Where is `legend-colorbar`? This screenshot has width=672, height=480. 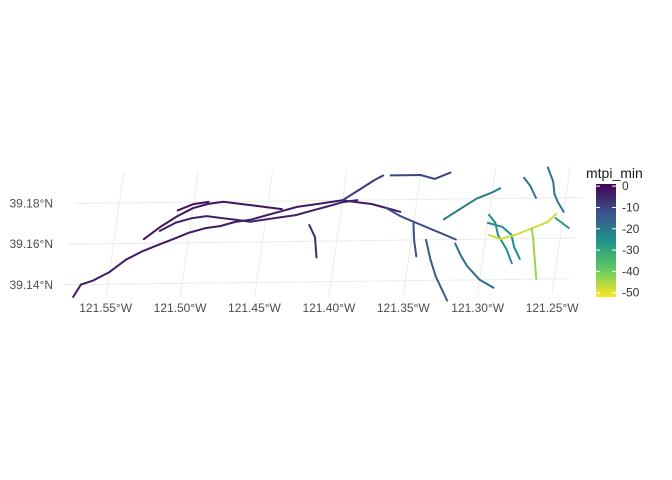 legend-colorbar is located at coordinates (606, 240).